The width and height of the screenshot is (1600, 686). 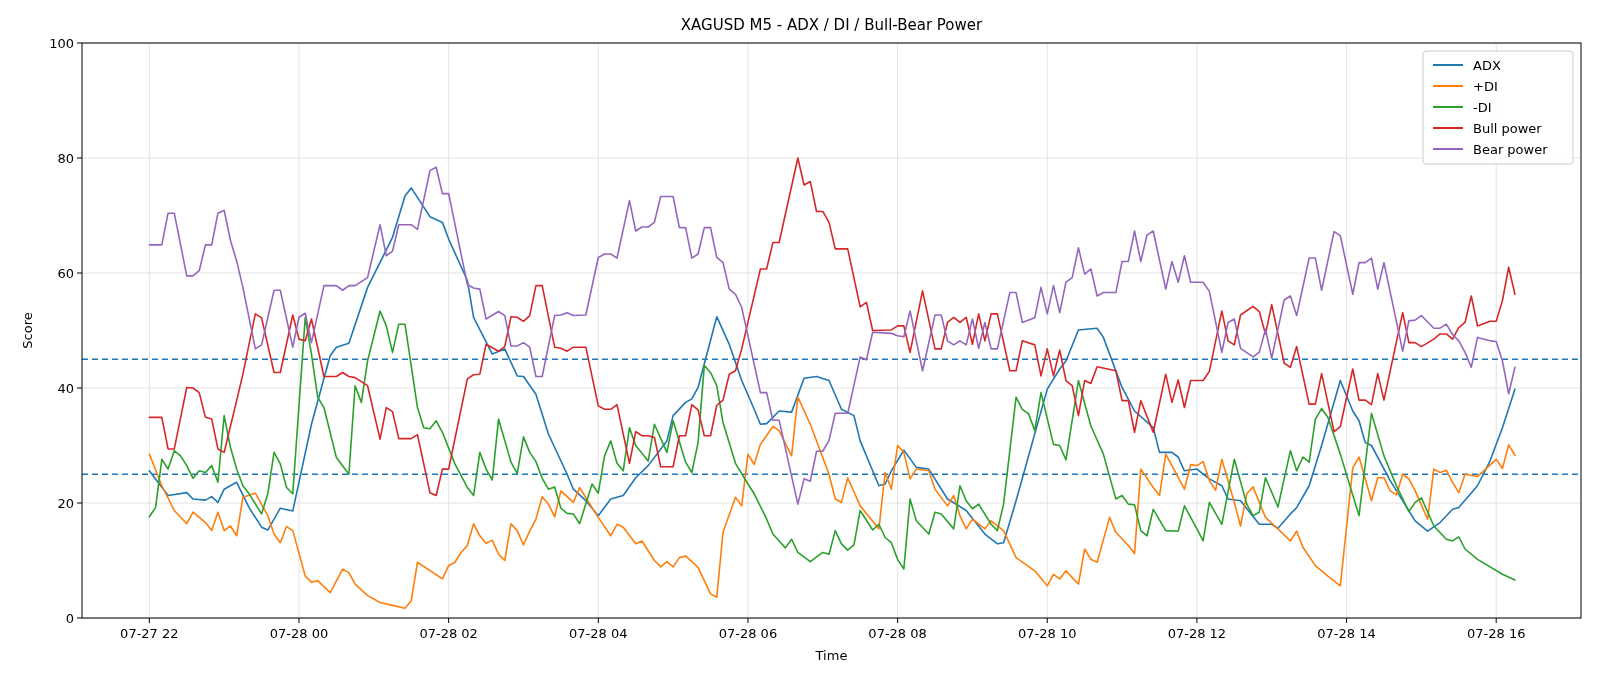 What do you see at coordinates (27, 330) in the screenshot?
I see `y-axis-title: Score` at bounding box center [27, 330].